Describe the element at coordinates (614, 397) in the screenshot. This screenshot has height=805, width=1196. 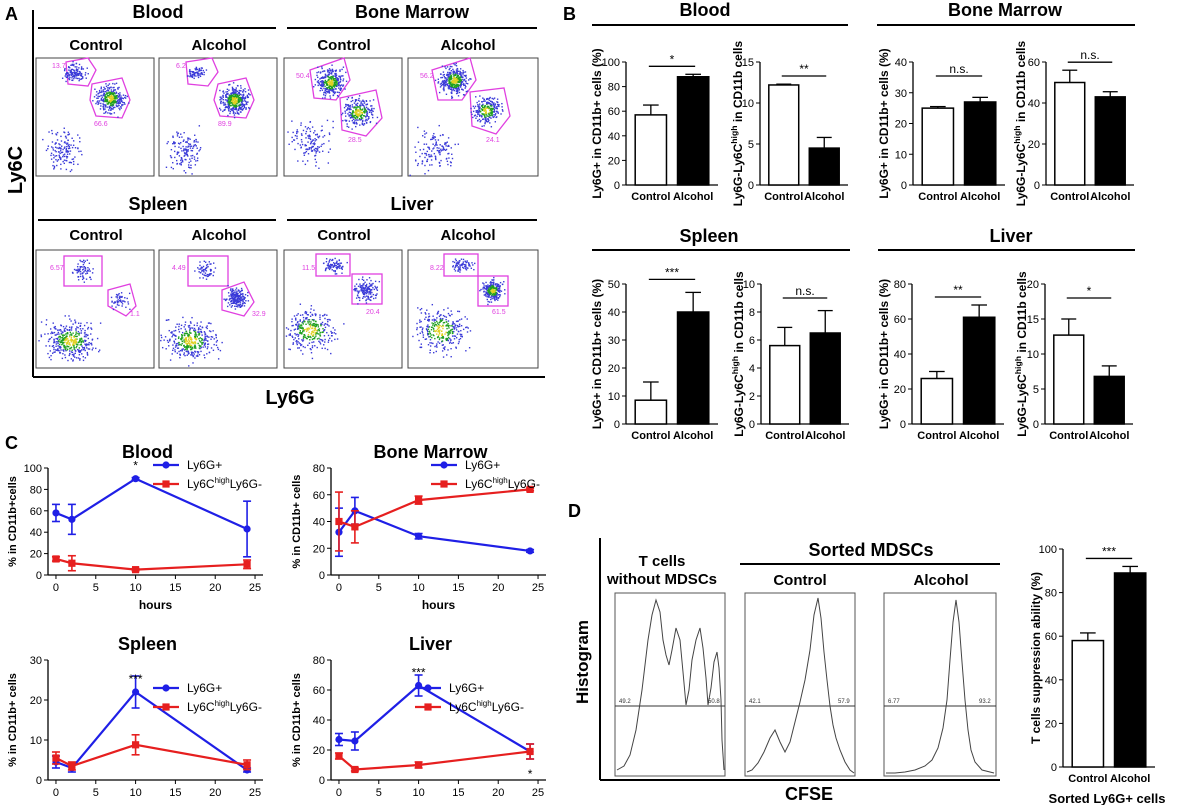
I see `y-tick-label: 10` at that location.